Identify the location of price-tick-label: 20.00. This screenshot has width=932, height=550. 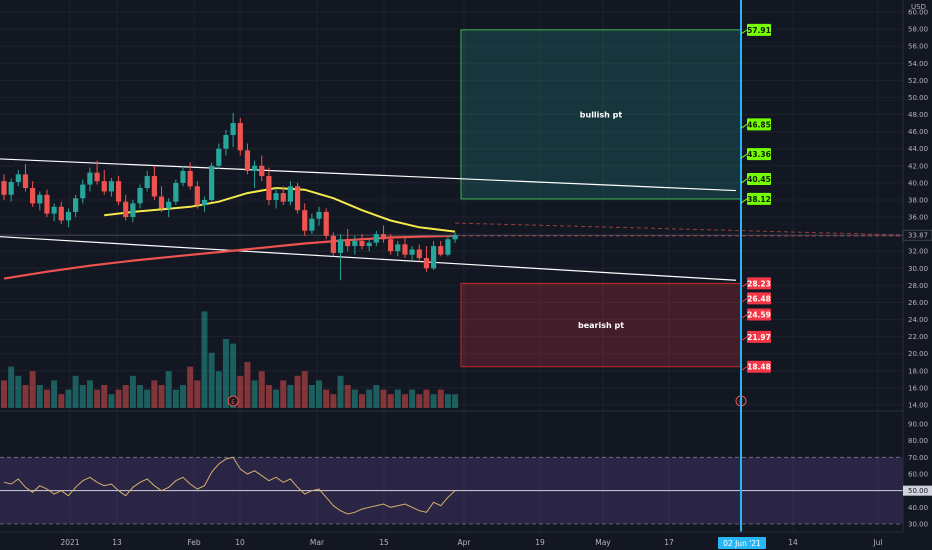
(918, 354).